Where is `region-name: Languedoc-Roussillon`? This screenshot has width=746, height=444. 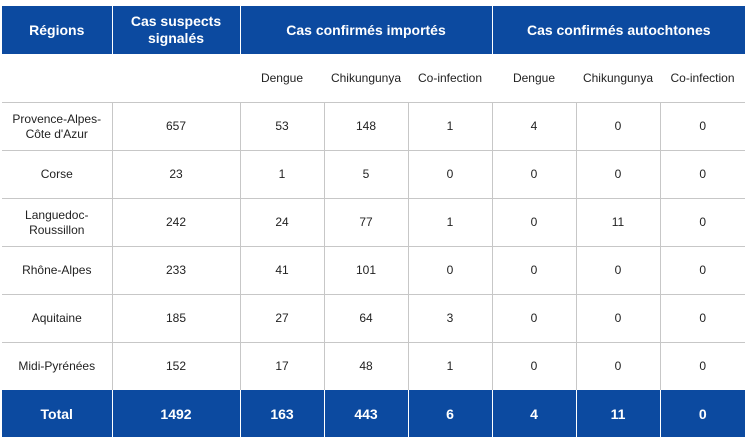 region-name: Languedoc-Roussillon is located at coordinates (57, 222).